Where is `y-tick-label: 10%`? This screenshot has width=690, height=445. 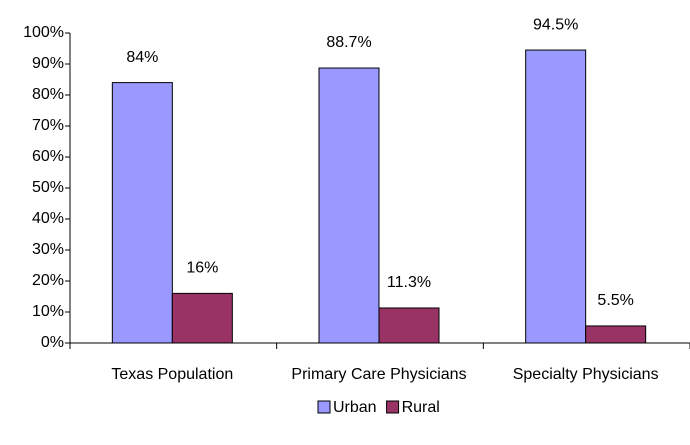 y-tick-label: 10% is located at coordinates (48, 311).